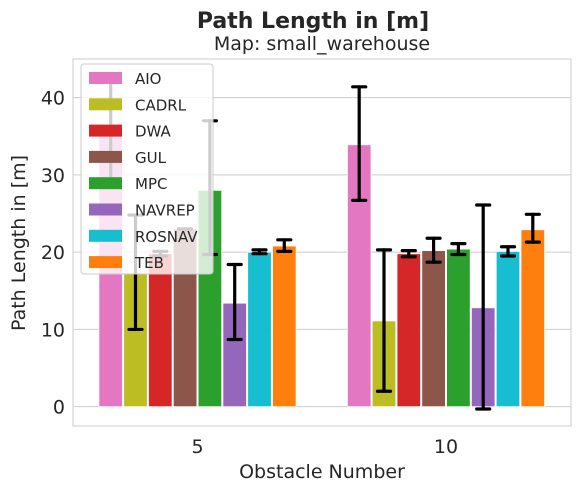 The image size is (579, 492). What do you see at coordinates (53, 99) in the screenshot?
I see `y-tick-label: 40` at bounding box center [53, 99].